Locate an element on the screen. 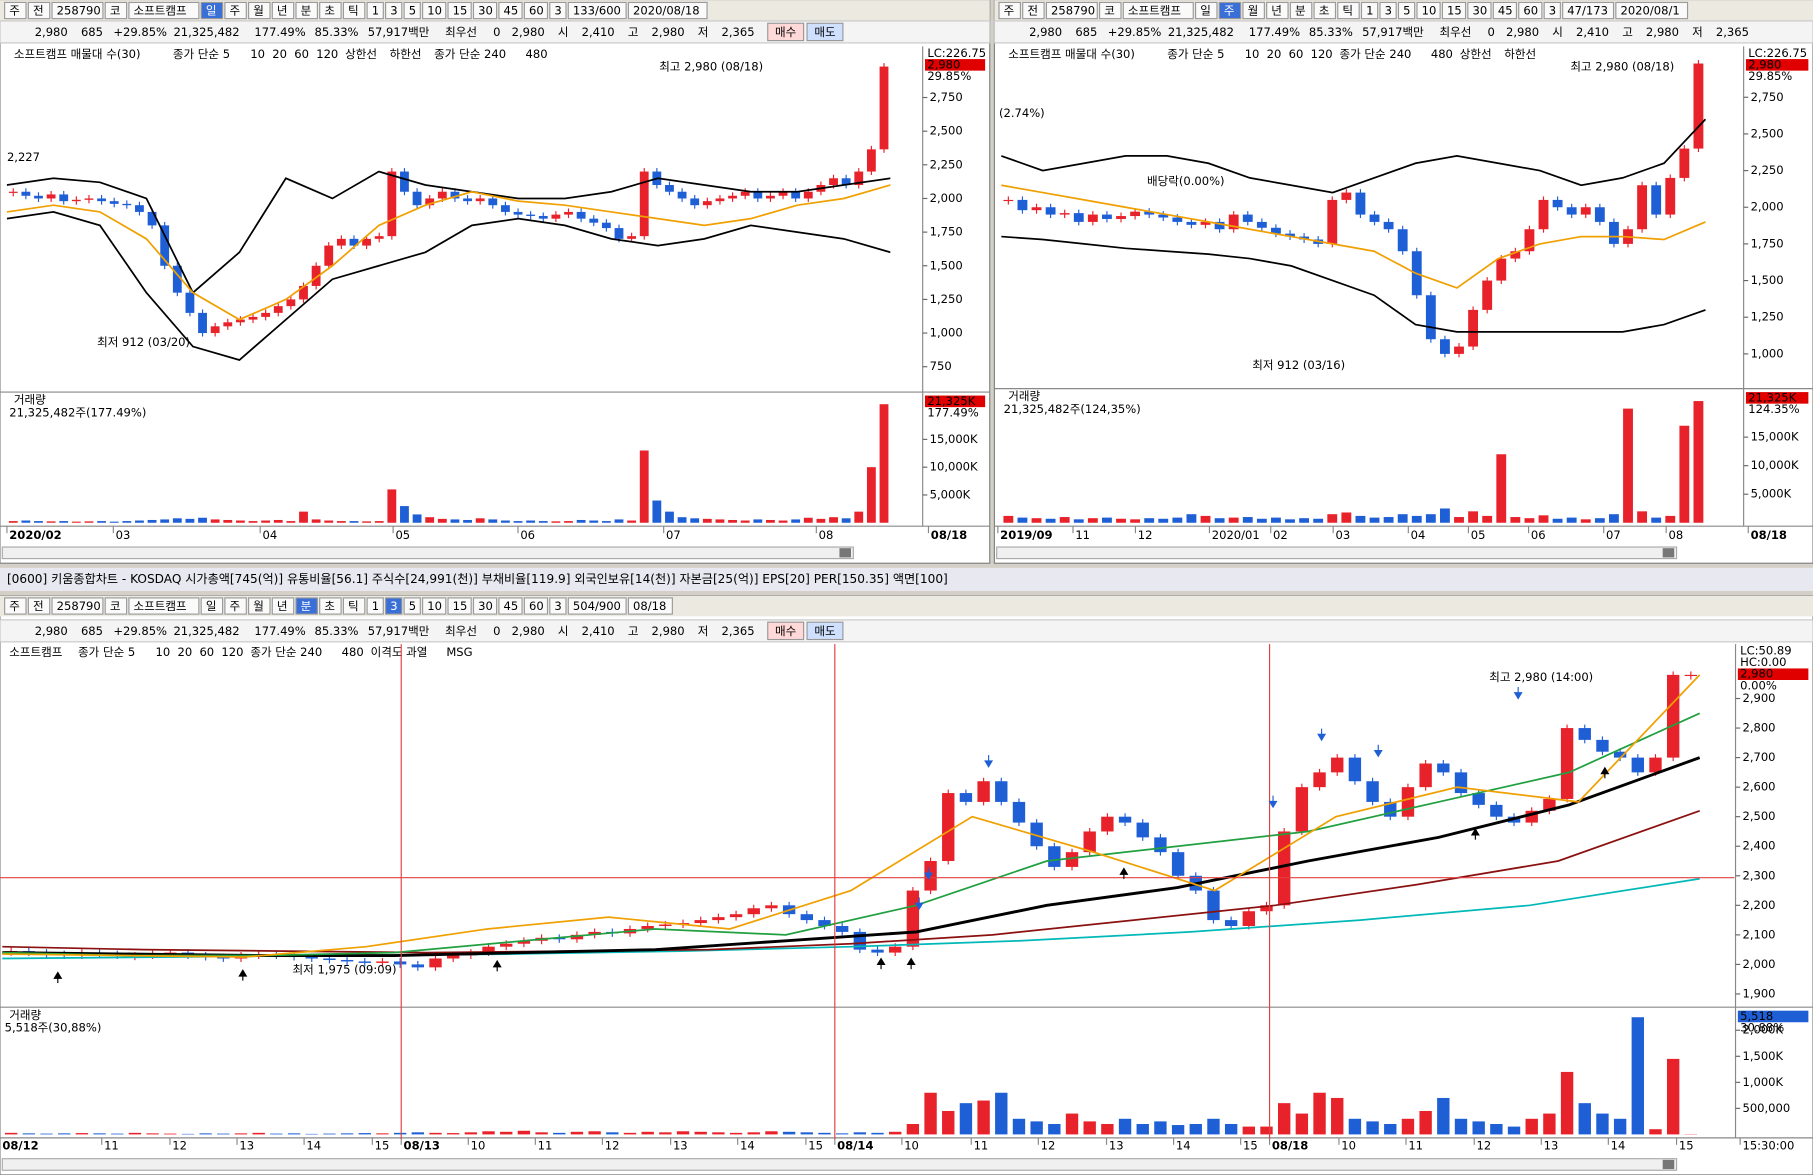 The width and height of the screenshot is (1813, 1175). y-tick-label: 2,250 is located at coordinates (1767, 170).